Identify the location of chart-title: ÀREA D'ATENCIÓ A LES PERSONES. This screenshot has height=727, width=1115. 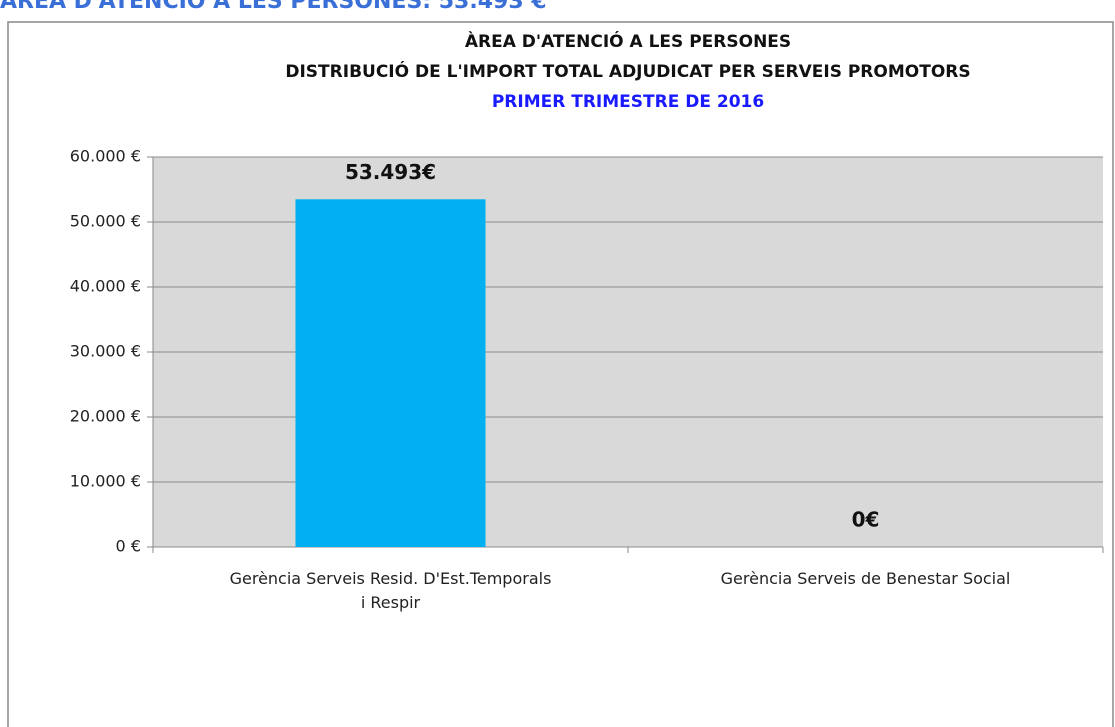
(628, 41).